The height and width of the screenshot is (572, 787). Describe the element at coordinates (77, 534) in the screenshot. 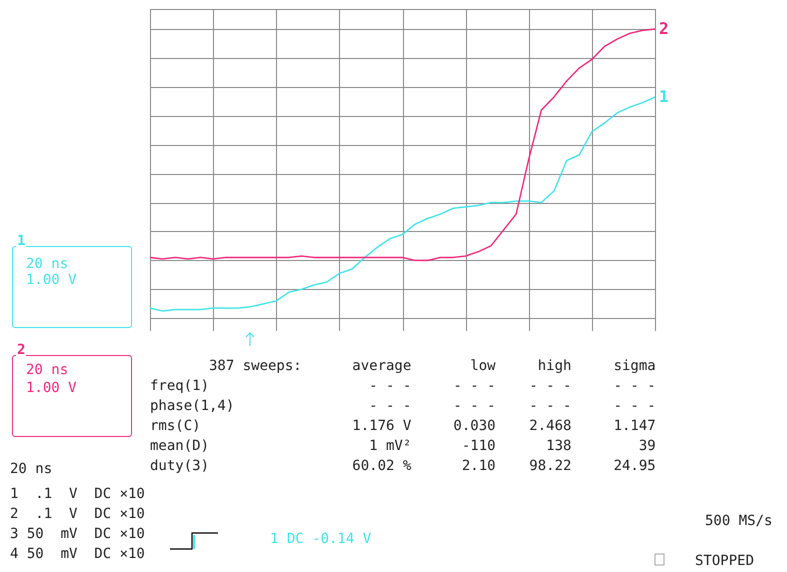

I see `text: 3 50 mV DC ×10` at that location.